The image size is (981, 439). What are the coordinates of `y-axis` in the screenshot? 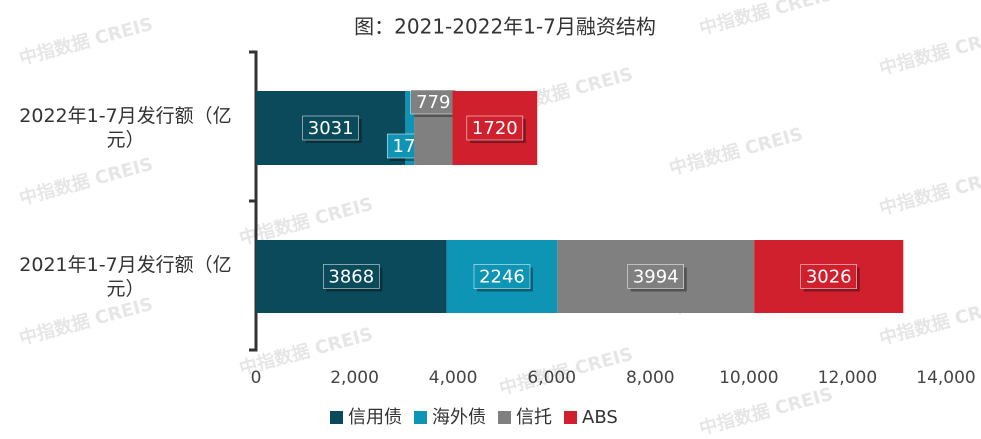 It's located at (253, 201).